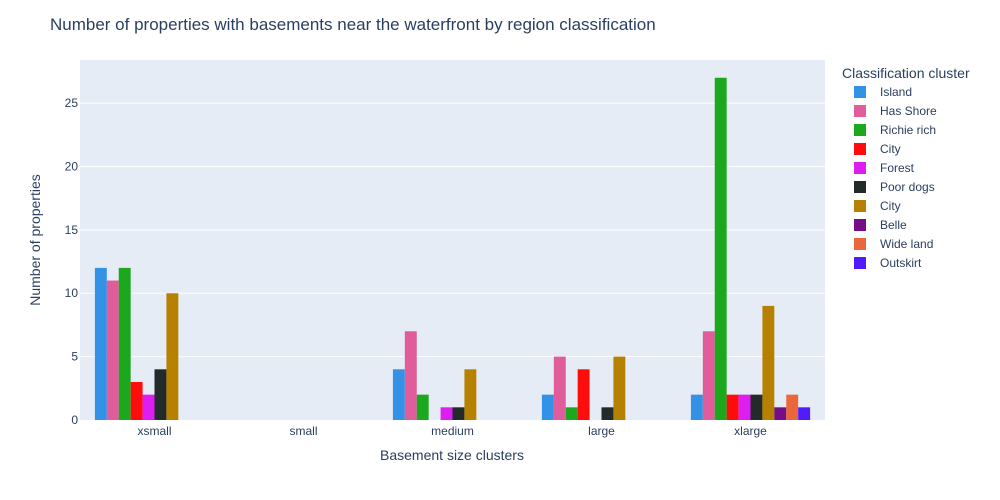  What do you see at coordinates (410, 375) in the screenshot?
I see `bar-has-shore-medium` at bounding box center [410, 375].